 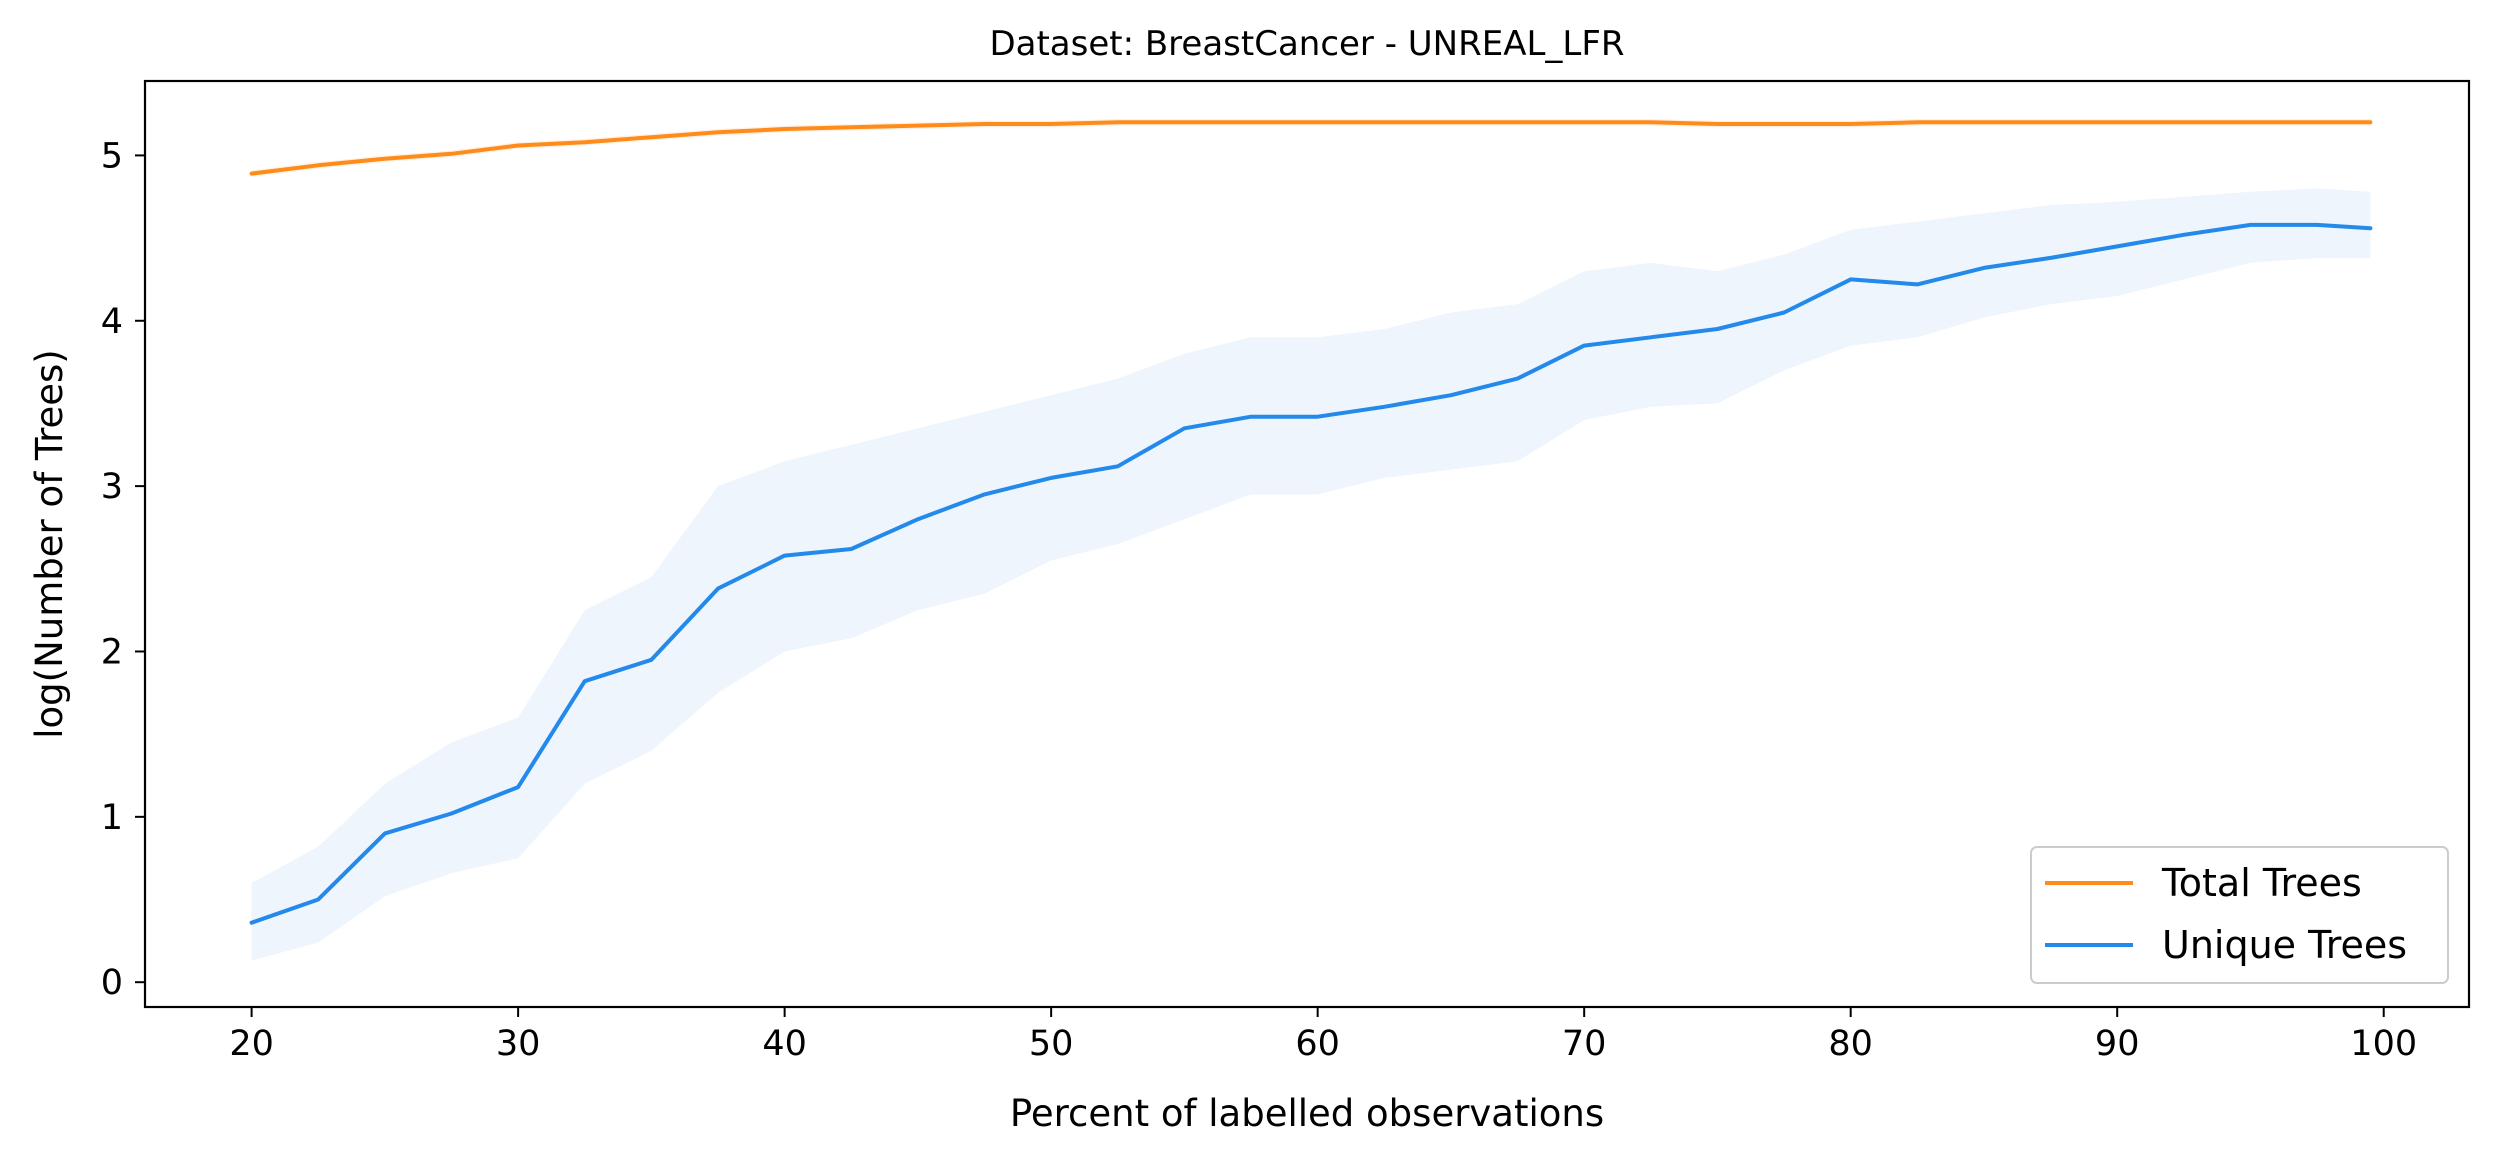 I want to click on y-tick-label: 3, so click(x=112, y=487).